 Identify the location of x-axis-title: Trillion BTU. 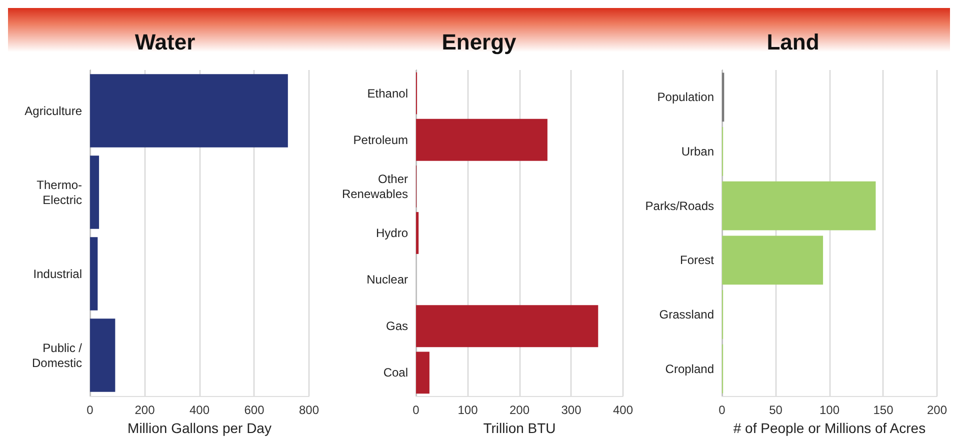
(519, 428).